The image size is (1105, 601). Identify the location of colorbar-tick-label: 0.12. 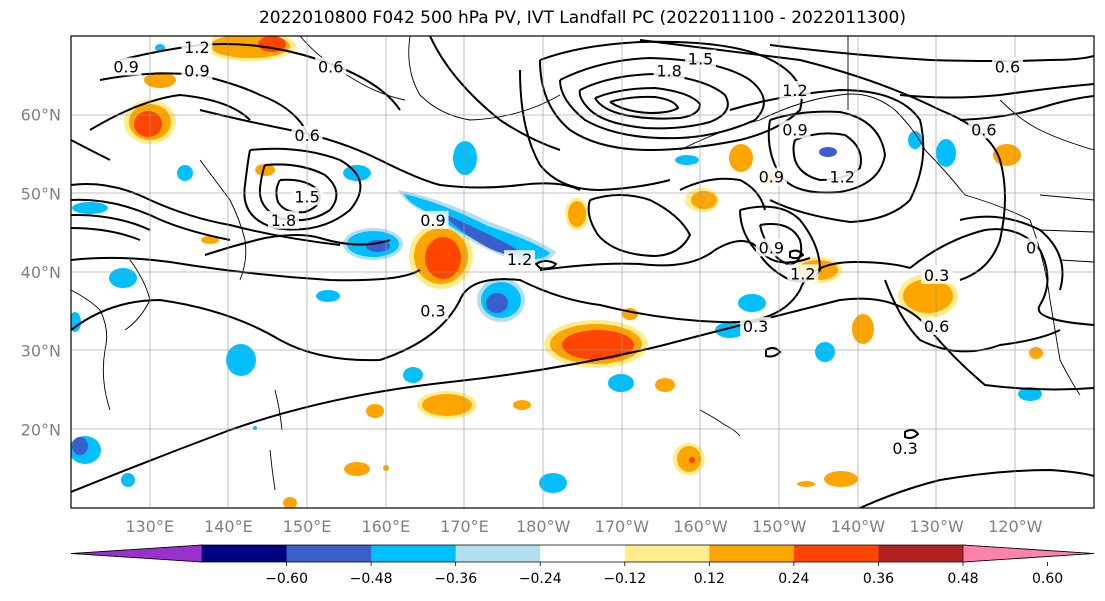
(709, 579).